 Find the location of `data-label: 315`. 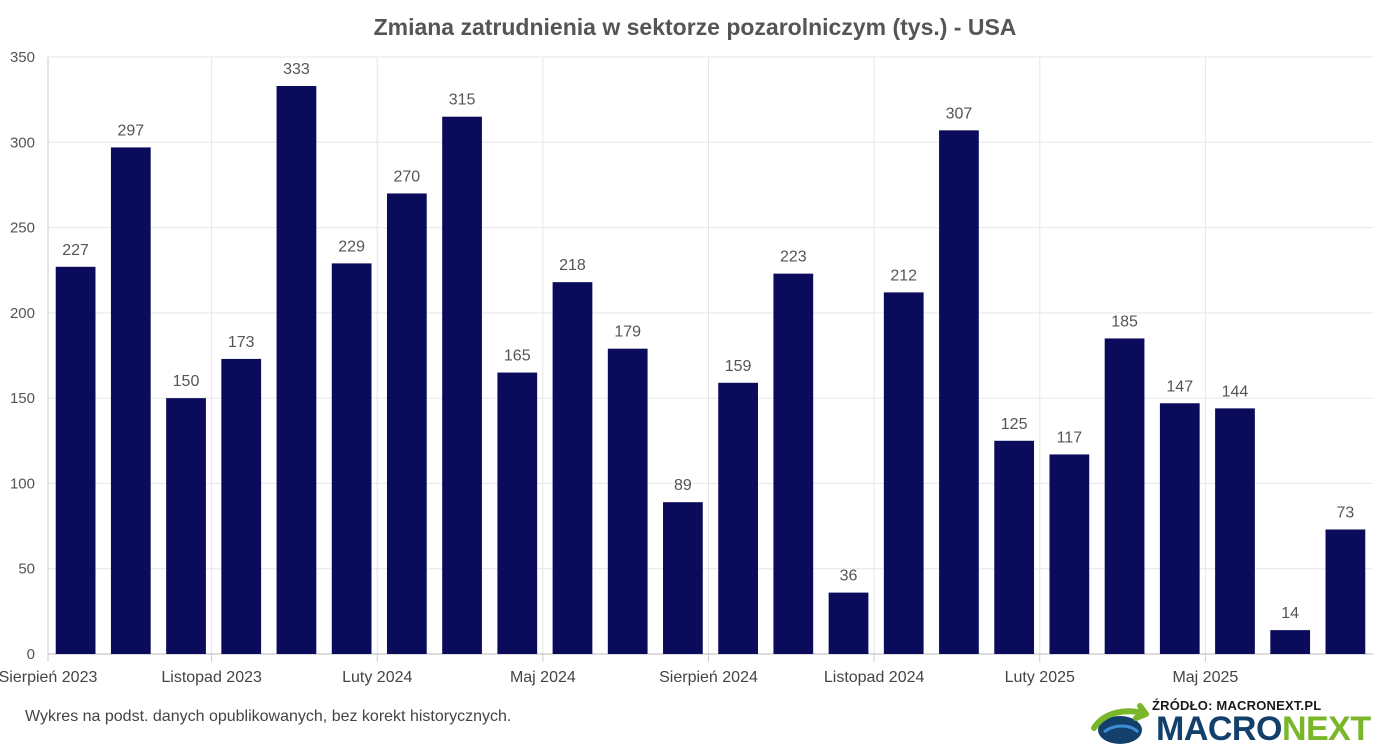

data-label: 315 is located at coordinates (462, 100).